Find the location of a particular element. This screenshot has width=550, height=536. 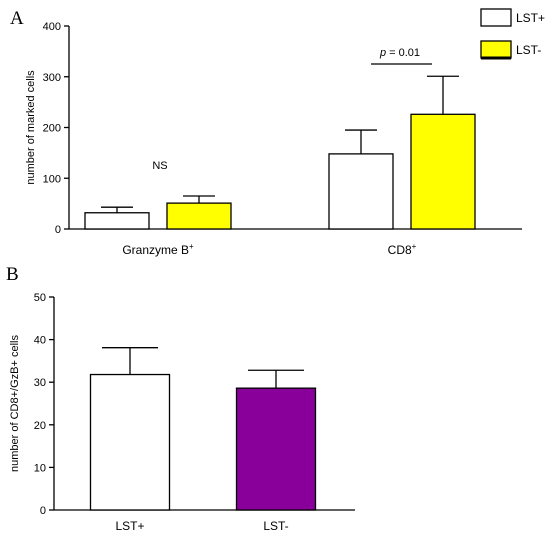

panel-a-label: A is located at coordinates (17, 18).